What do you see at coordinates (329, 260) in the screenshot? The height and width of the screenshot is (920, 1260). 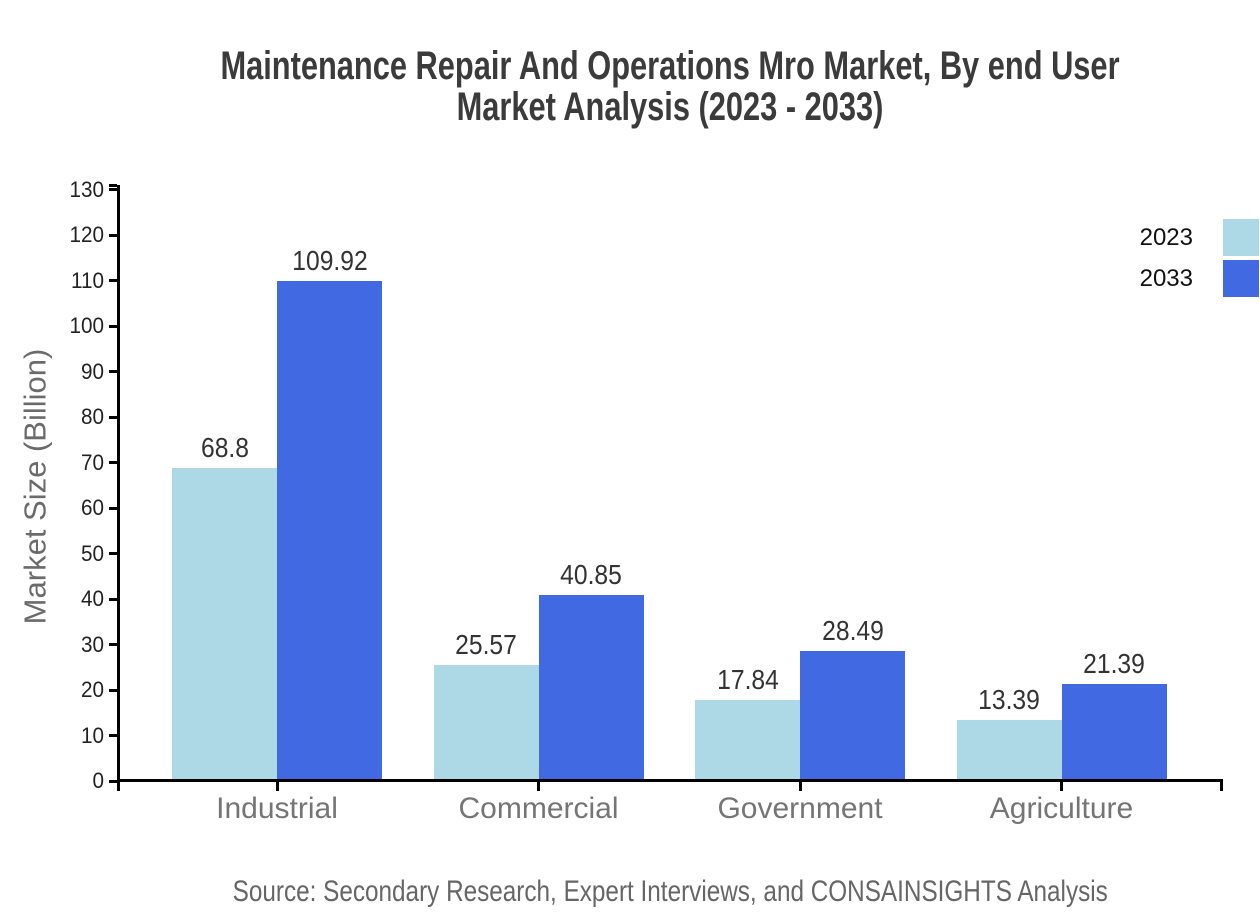 I see `bar-value-label: 109.92` at bounding box center [329, 260].